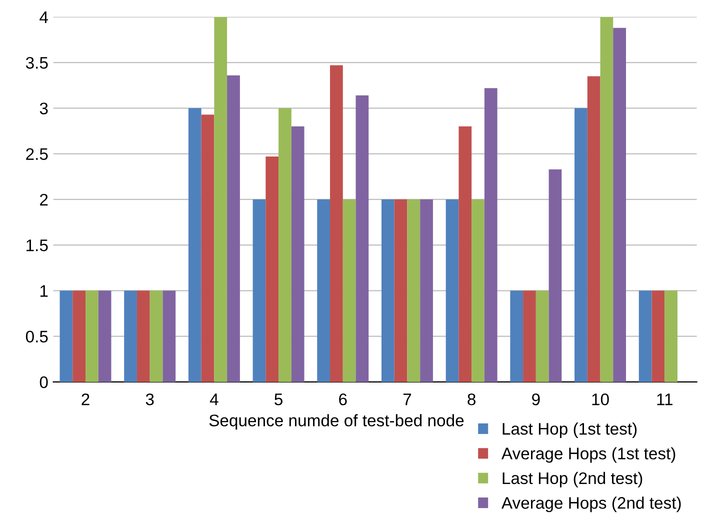  What do you see at coordinates (44, 108) in the screenshot?
I see `y-tick-label: 3` at bounding box center [44, 108].